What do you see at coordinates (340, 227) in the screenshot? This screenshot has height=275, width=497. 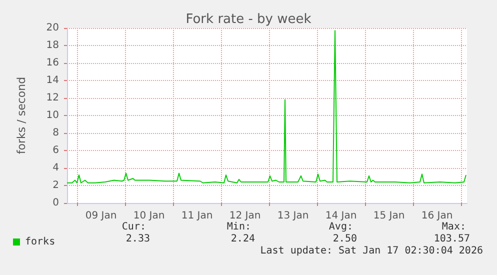 I see `text: Avg:` at bounding box center [340, 227].